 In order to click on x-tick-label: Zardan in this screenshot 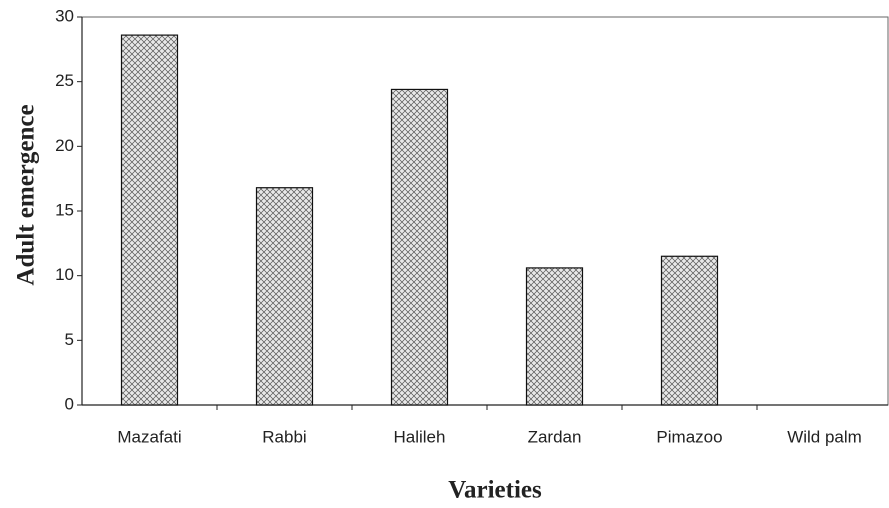, I will do `click(555, 436)`.